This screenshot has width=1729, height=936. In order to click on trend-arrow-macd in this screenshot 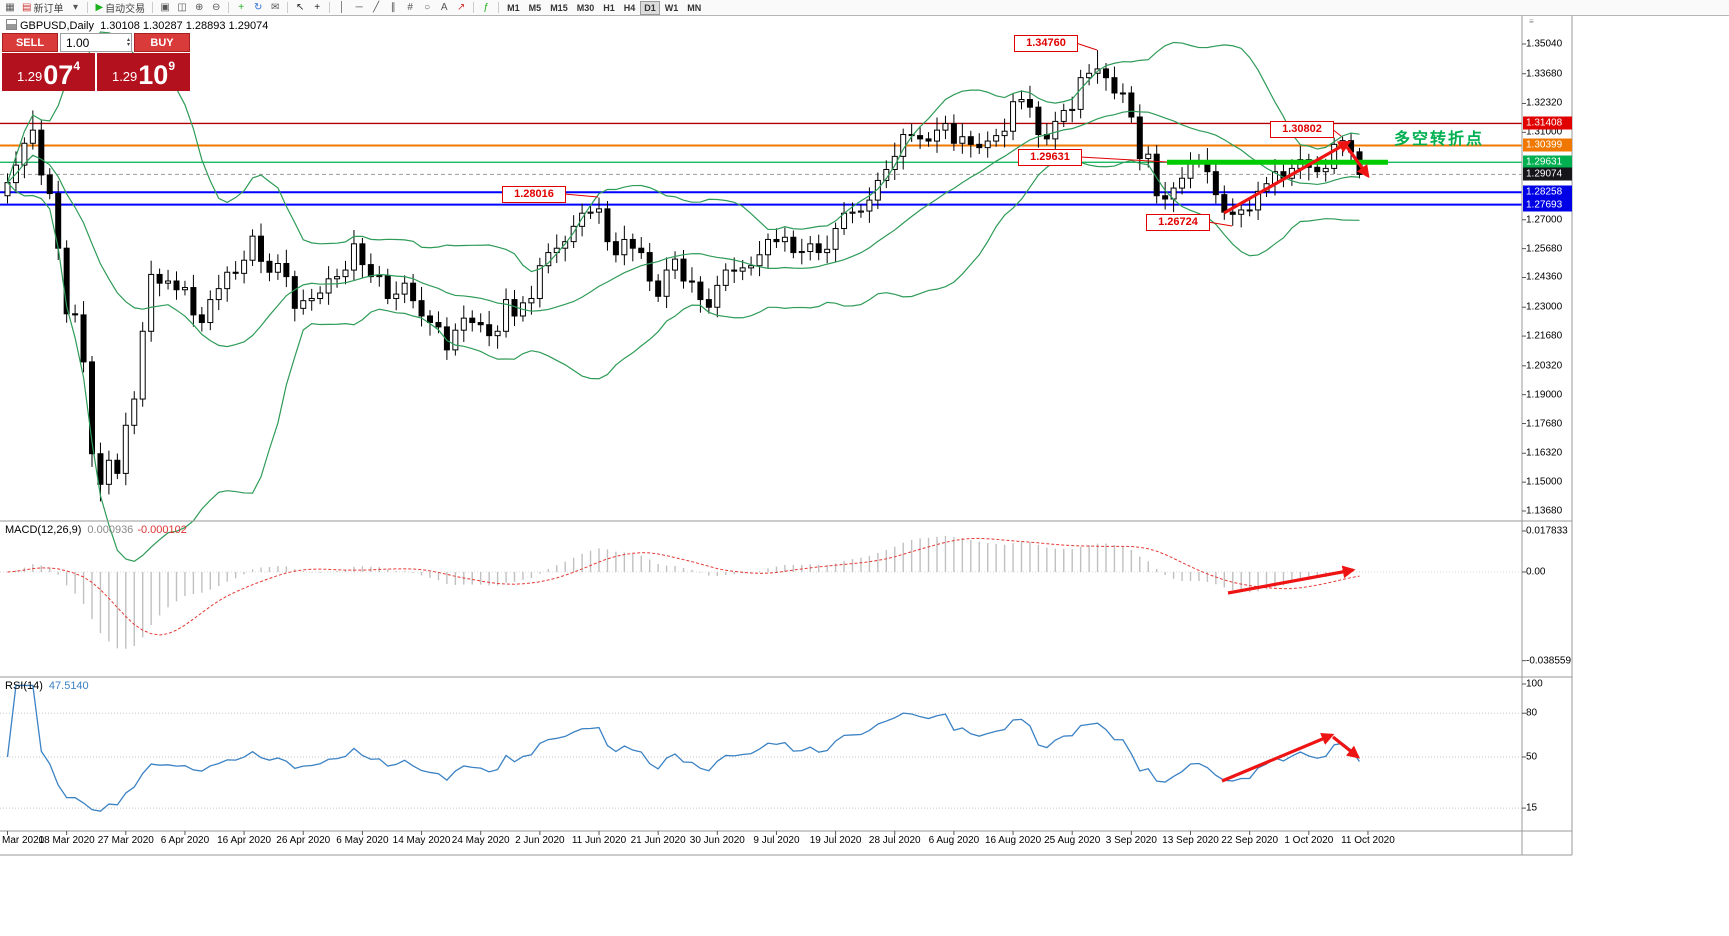, I will do `click(1291, 580)`.